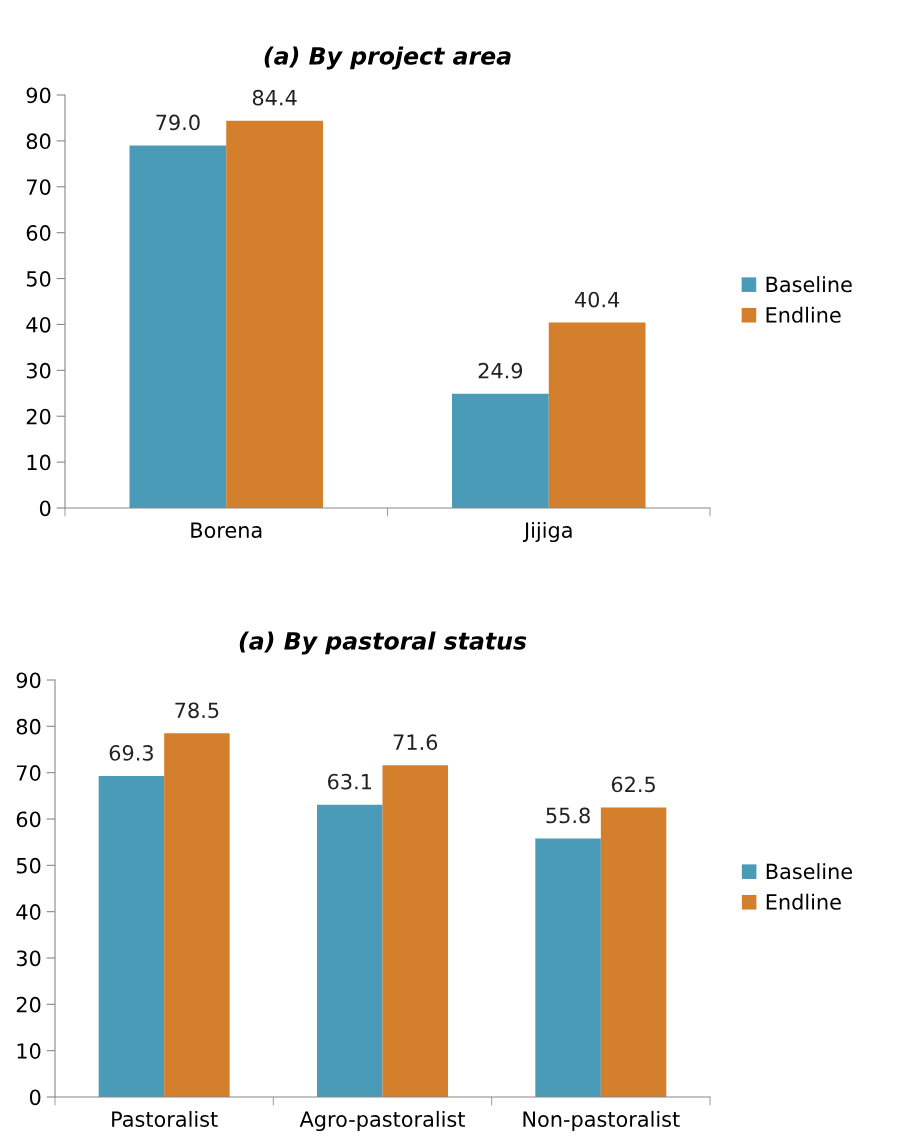 The height and width of the screenshot is (1144, 900). I want to click on data-label: 24.9, so click(500, 370).